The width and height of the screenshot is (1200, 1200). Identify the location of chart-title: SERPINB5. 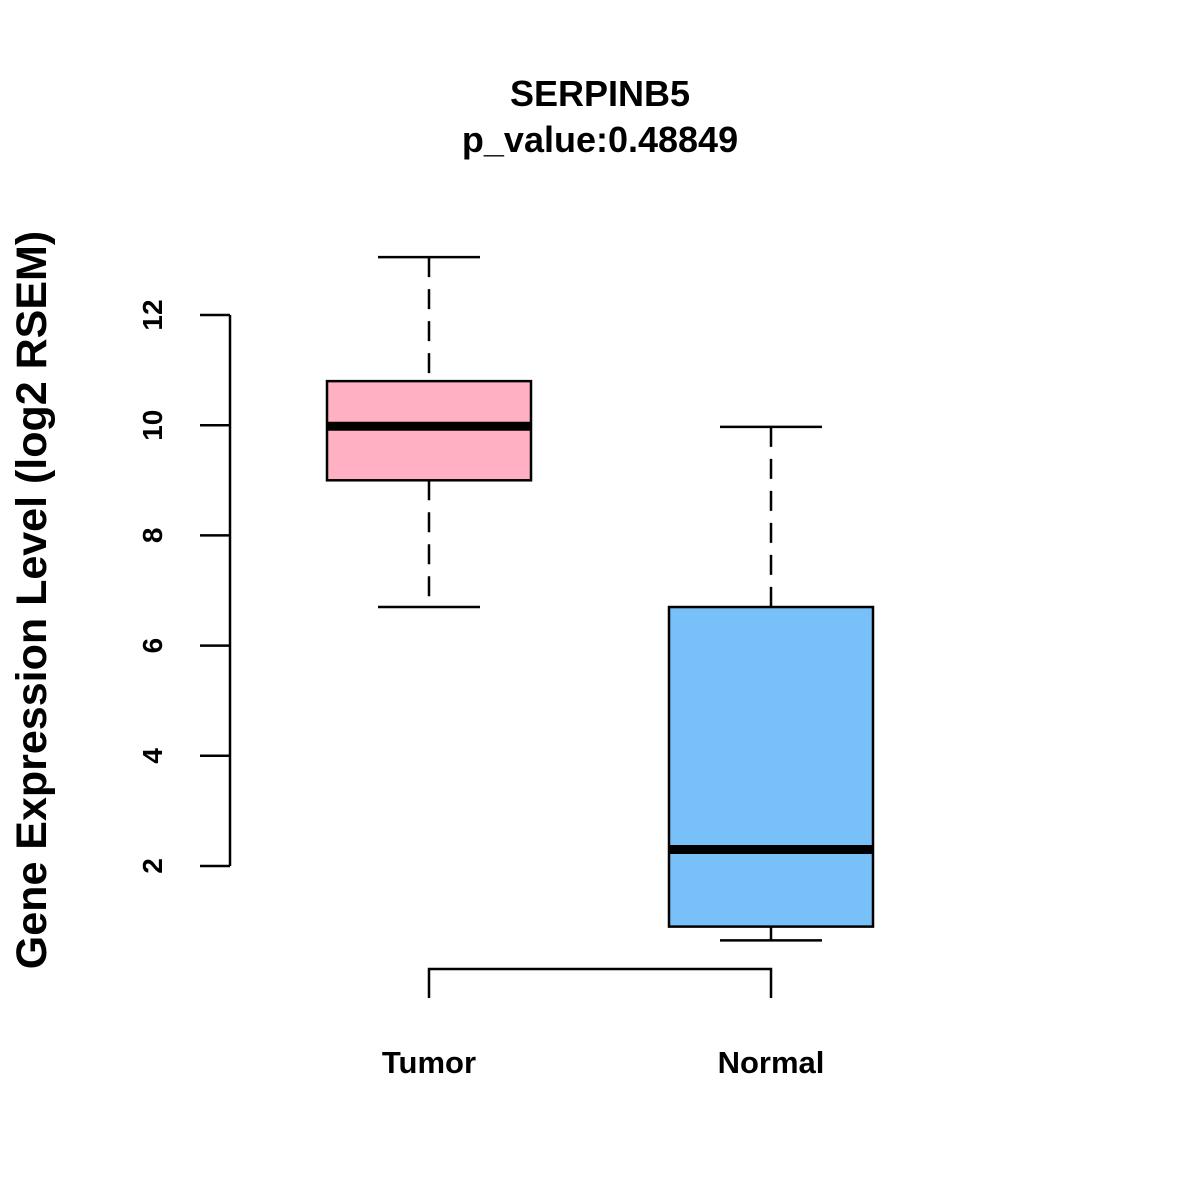
(600, 93).